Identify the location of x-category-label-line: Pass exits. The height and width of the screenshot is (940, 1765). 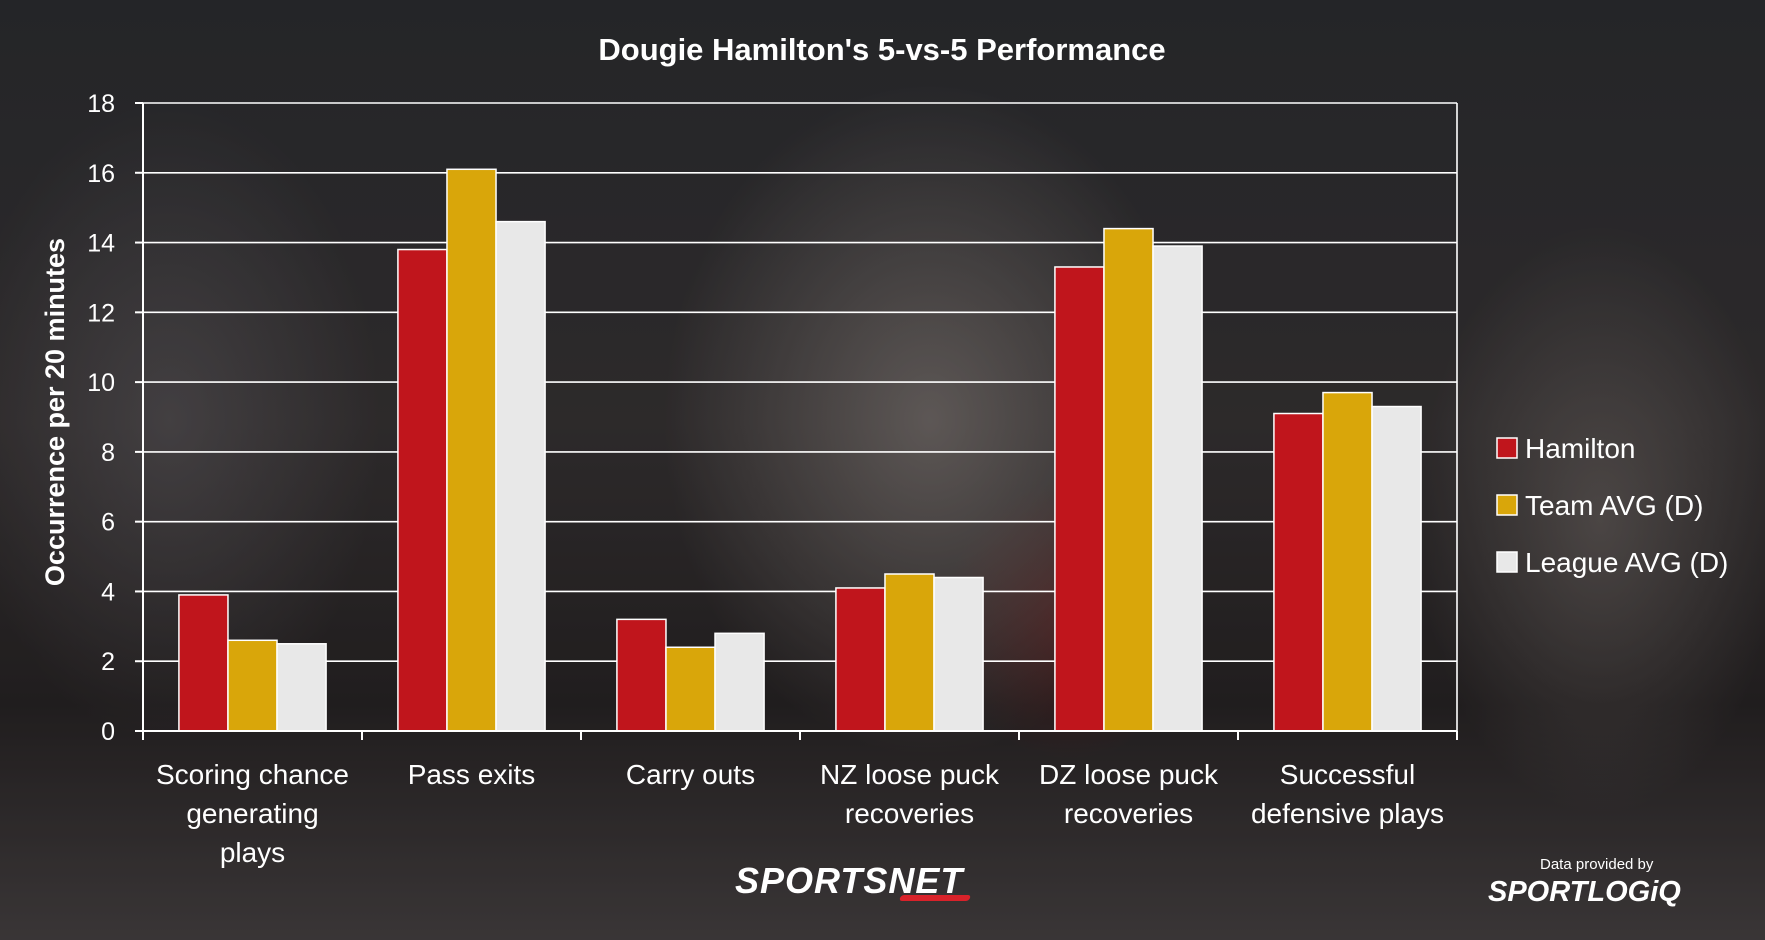
(472, 774).